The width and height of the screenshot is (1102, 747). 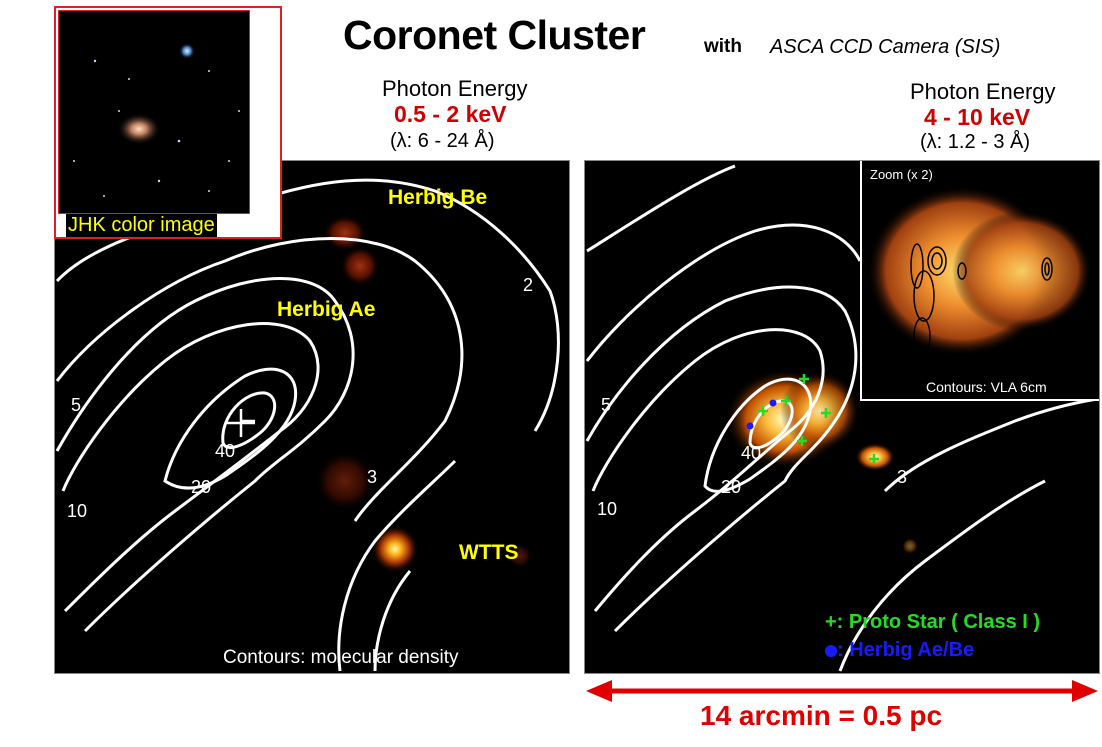 I want to click on camera-name: ASCA CCD Camera (SIS), so click(x=885, y=47).